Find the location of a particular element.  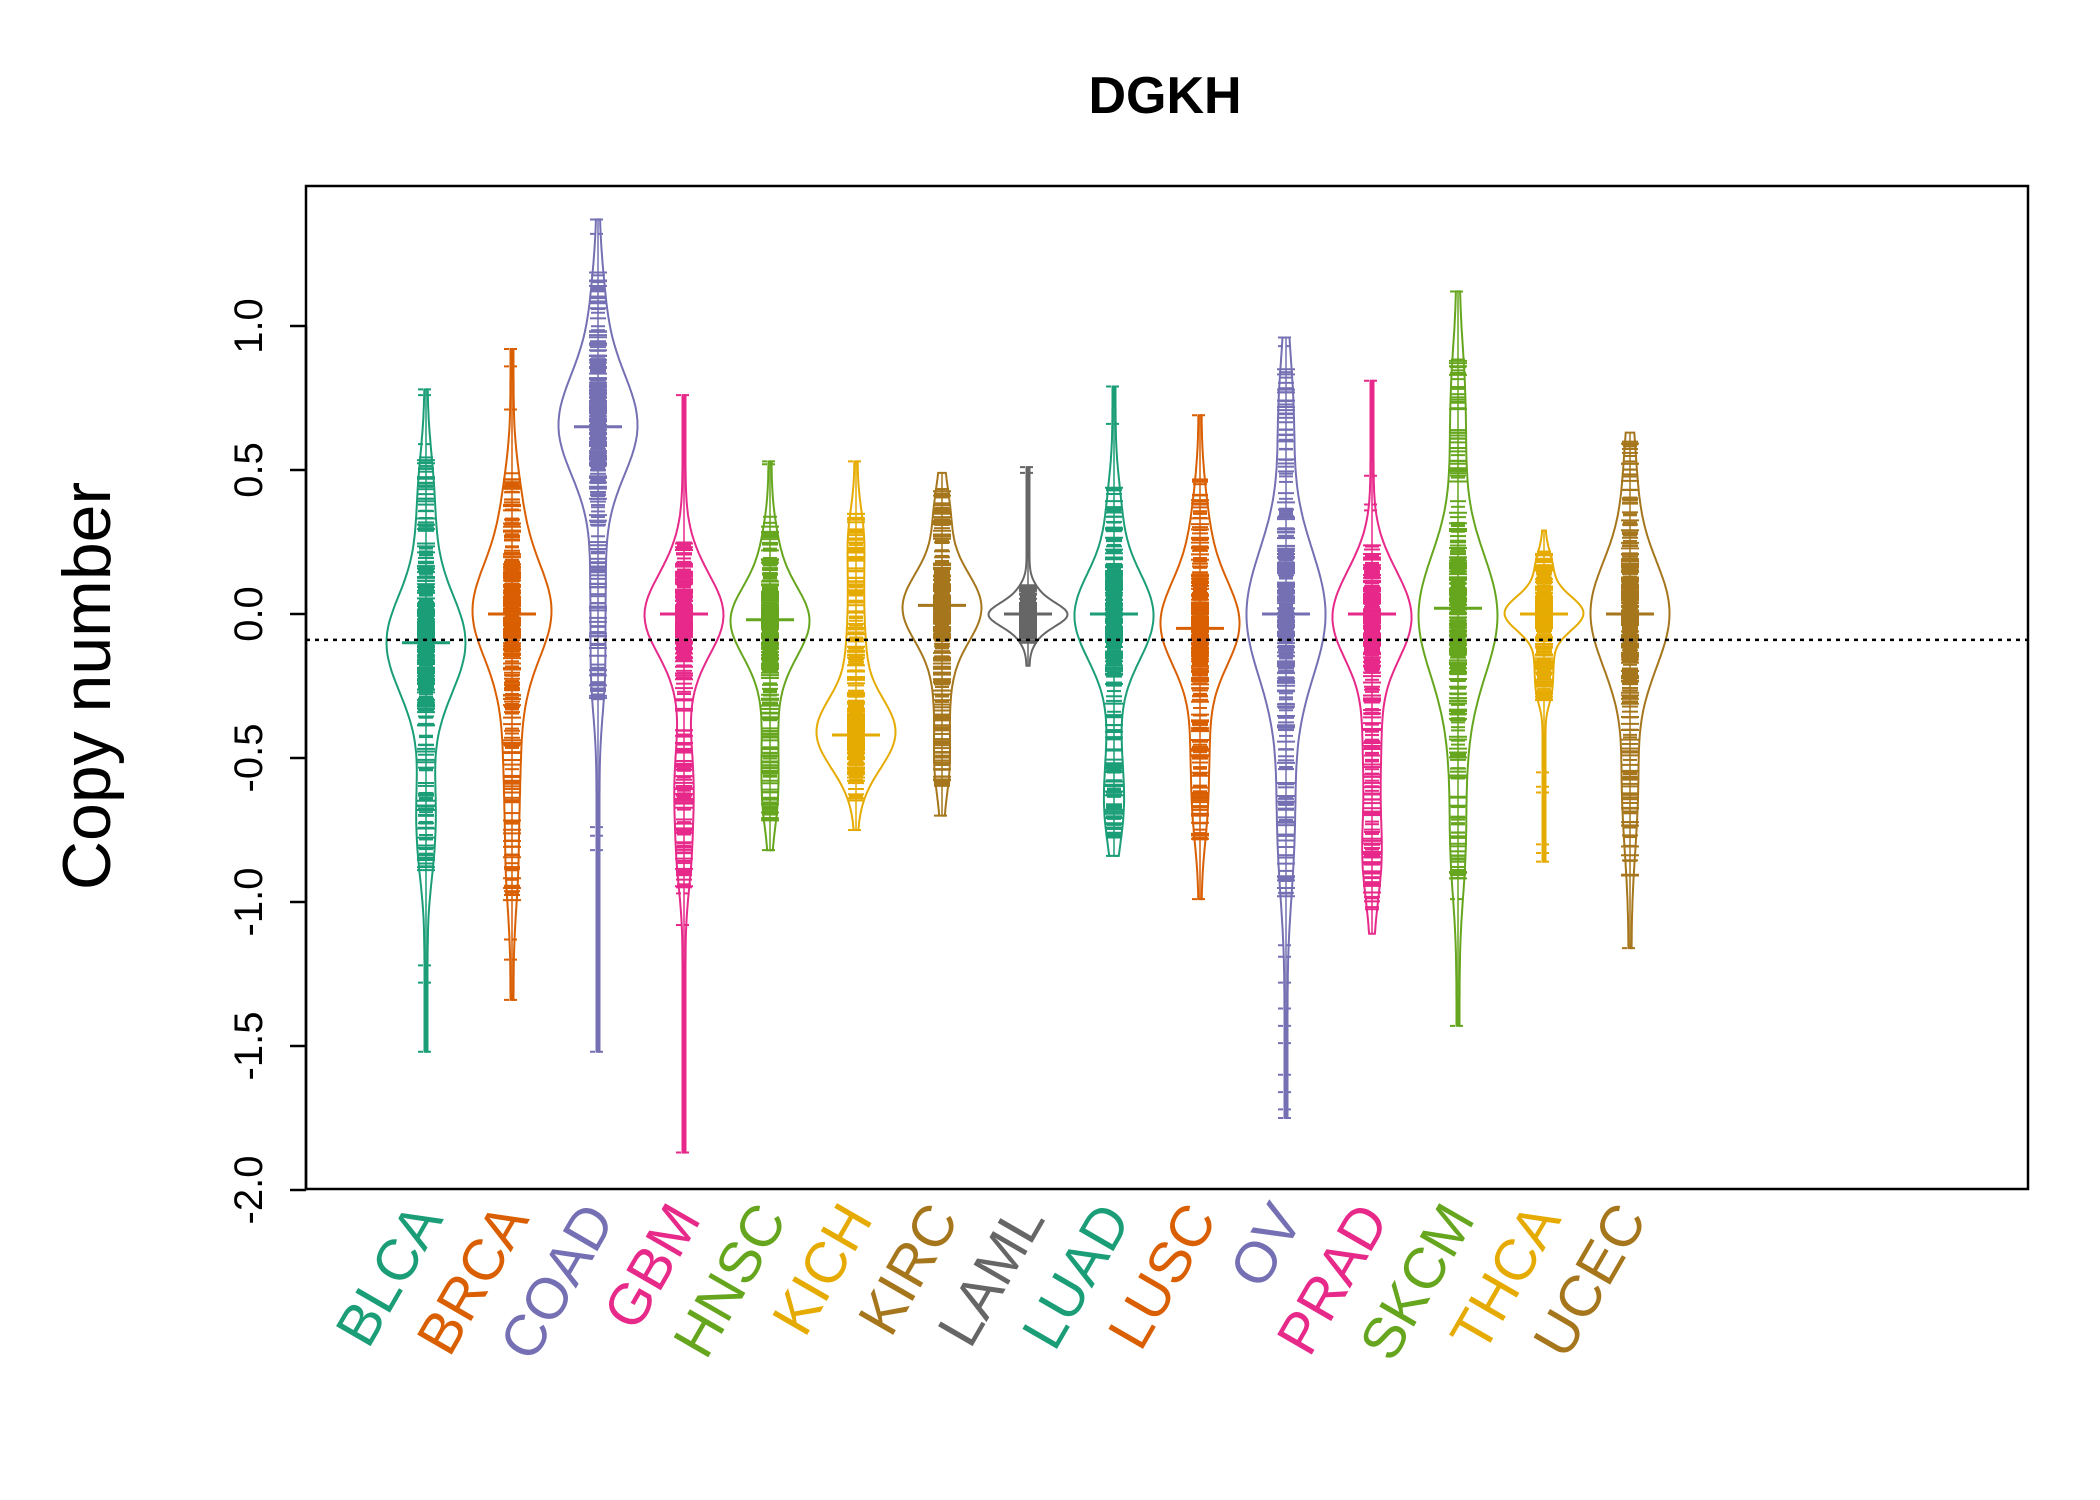

bean-lusc is located at coordinates (1200, 657).